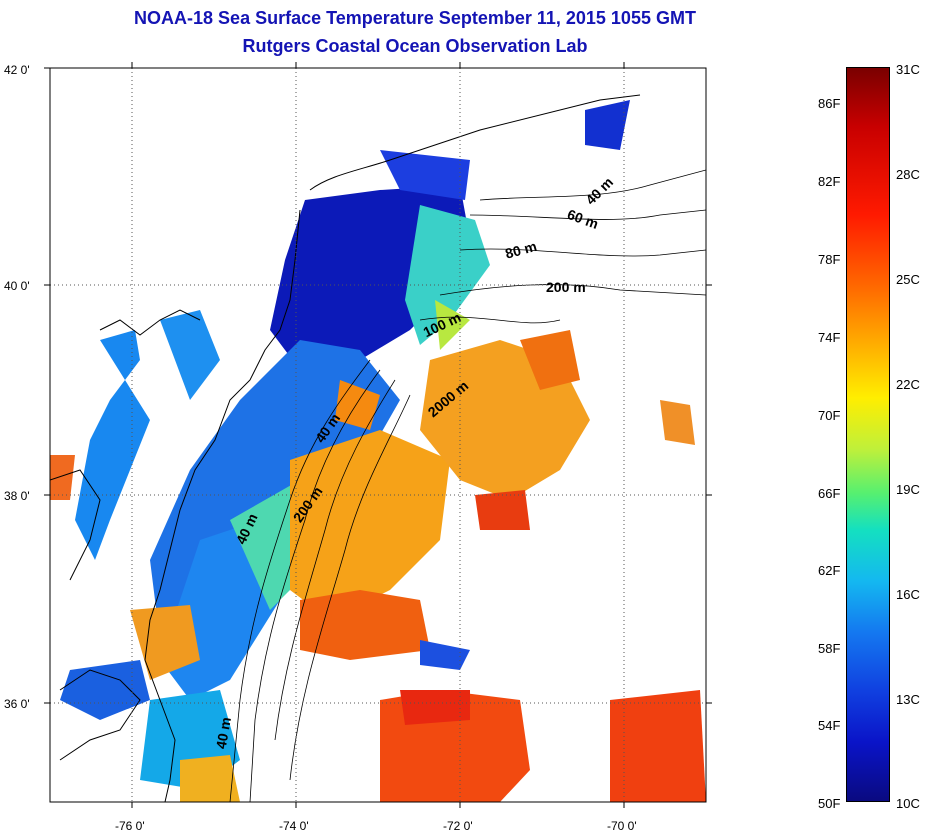  I want to click on map-subtitle: Rutgers Coastal Ocean Observation Lab, so click(415, 46).